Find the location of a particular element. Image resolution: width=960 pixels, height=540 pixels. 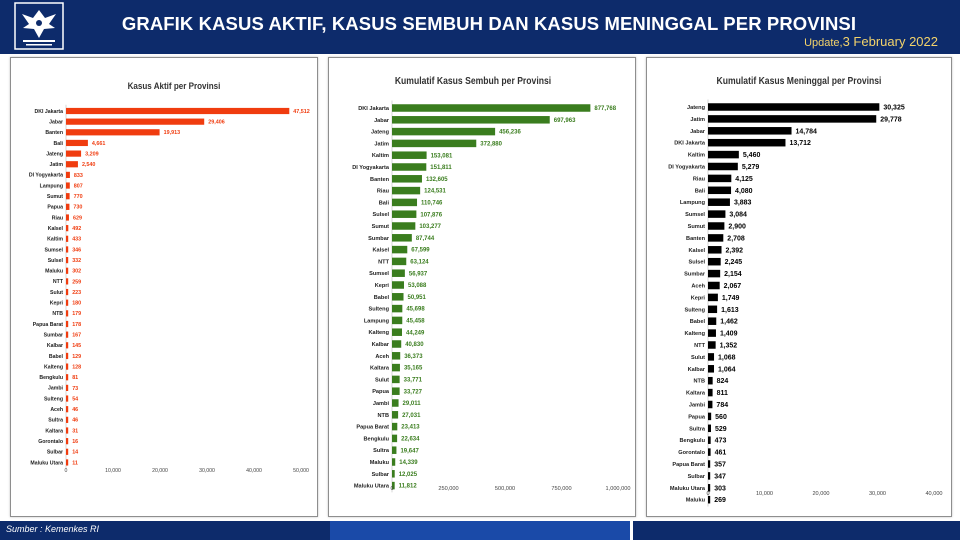

data-label: 1,068 is located at coordinates (727, 357).